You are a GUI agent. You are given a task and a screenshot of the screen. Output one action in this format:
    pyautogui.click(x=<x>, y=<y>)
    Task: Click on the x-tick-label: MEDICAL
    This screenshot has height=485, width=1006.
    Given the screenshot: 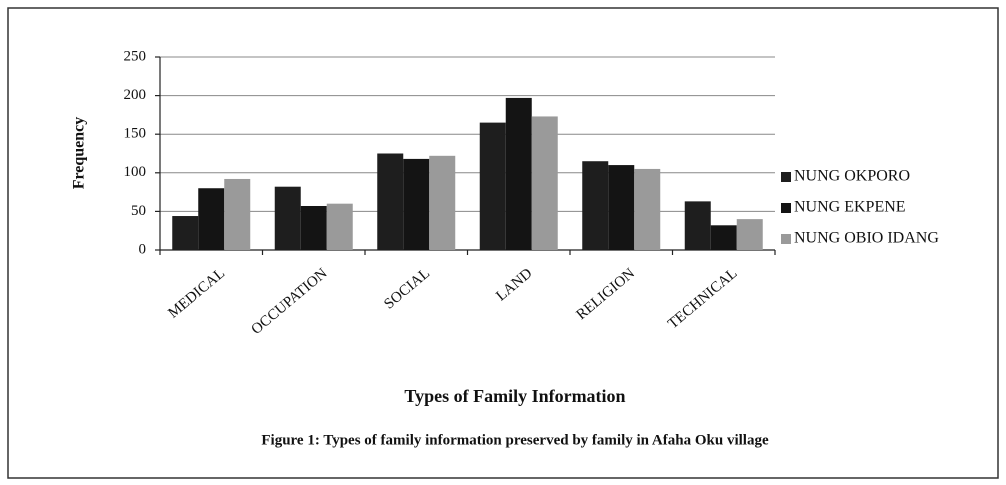 What is the action you would take?
    pyautogui.click(x=196, y=293)
    